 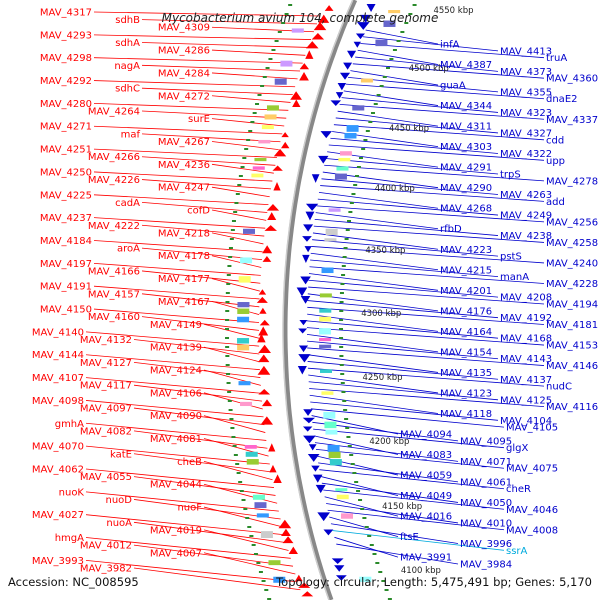 What do you see at coordinates (184, 96) in the screenshot?
I see `gene-label-left: MAV_4272` at bounding box center [184, 96].